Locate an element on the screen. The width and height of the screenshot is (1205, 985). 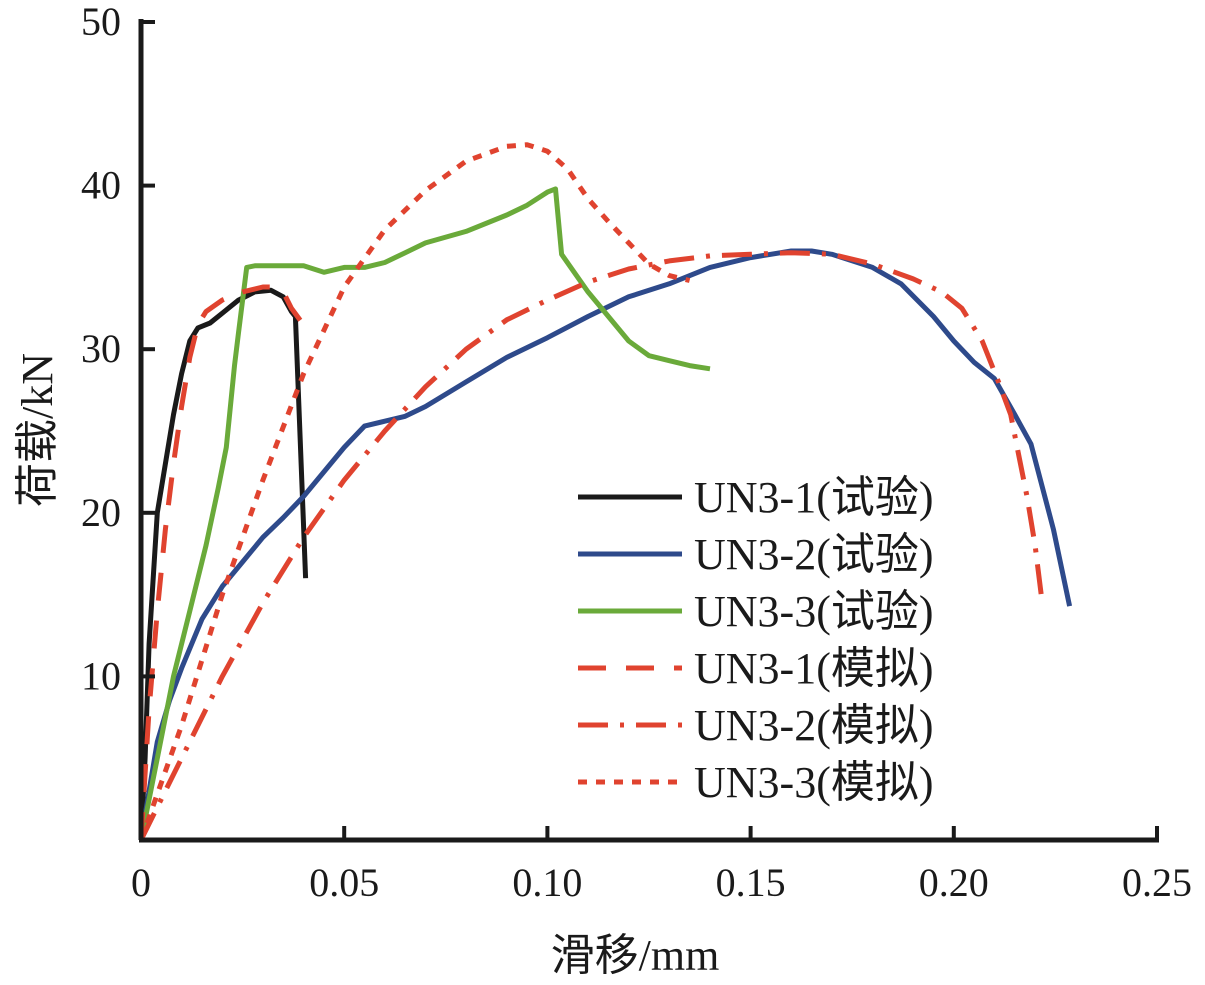
legend-label-2: UN3-2(试验) is located at coordinates (814, 554).